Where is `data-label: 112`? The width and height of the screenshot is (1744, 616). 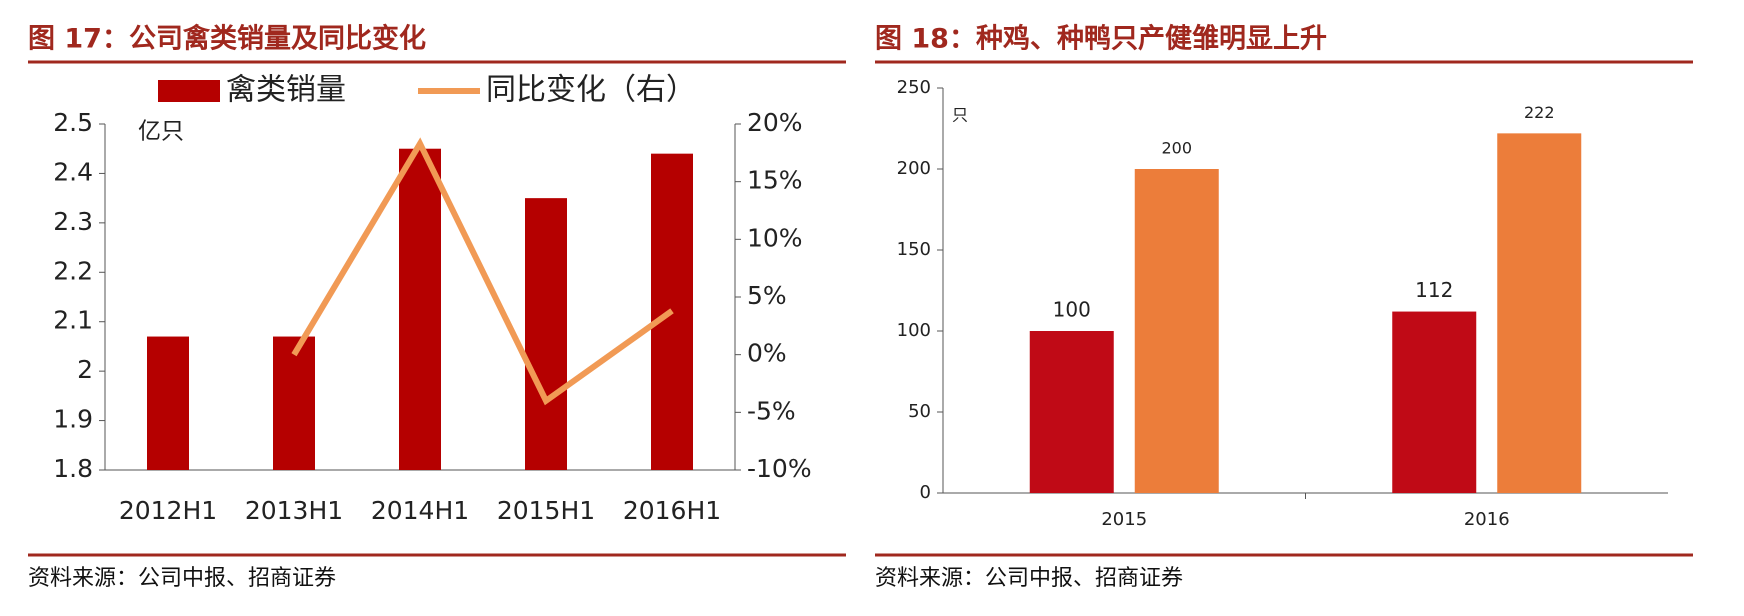
data-label: 112 is located at coordinates (1434, 290).